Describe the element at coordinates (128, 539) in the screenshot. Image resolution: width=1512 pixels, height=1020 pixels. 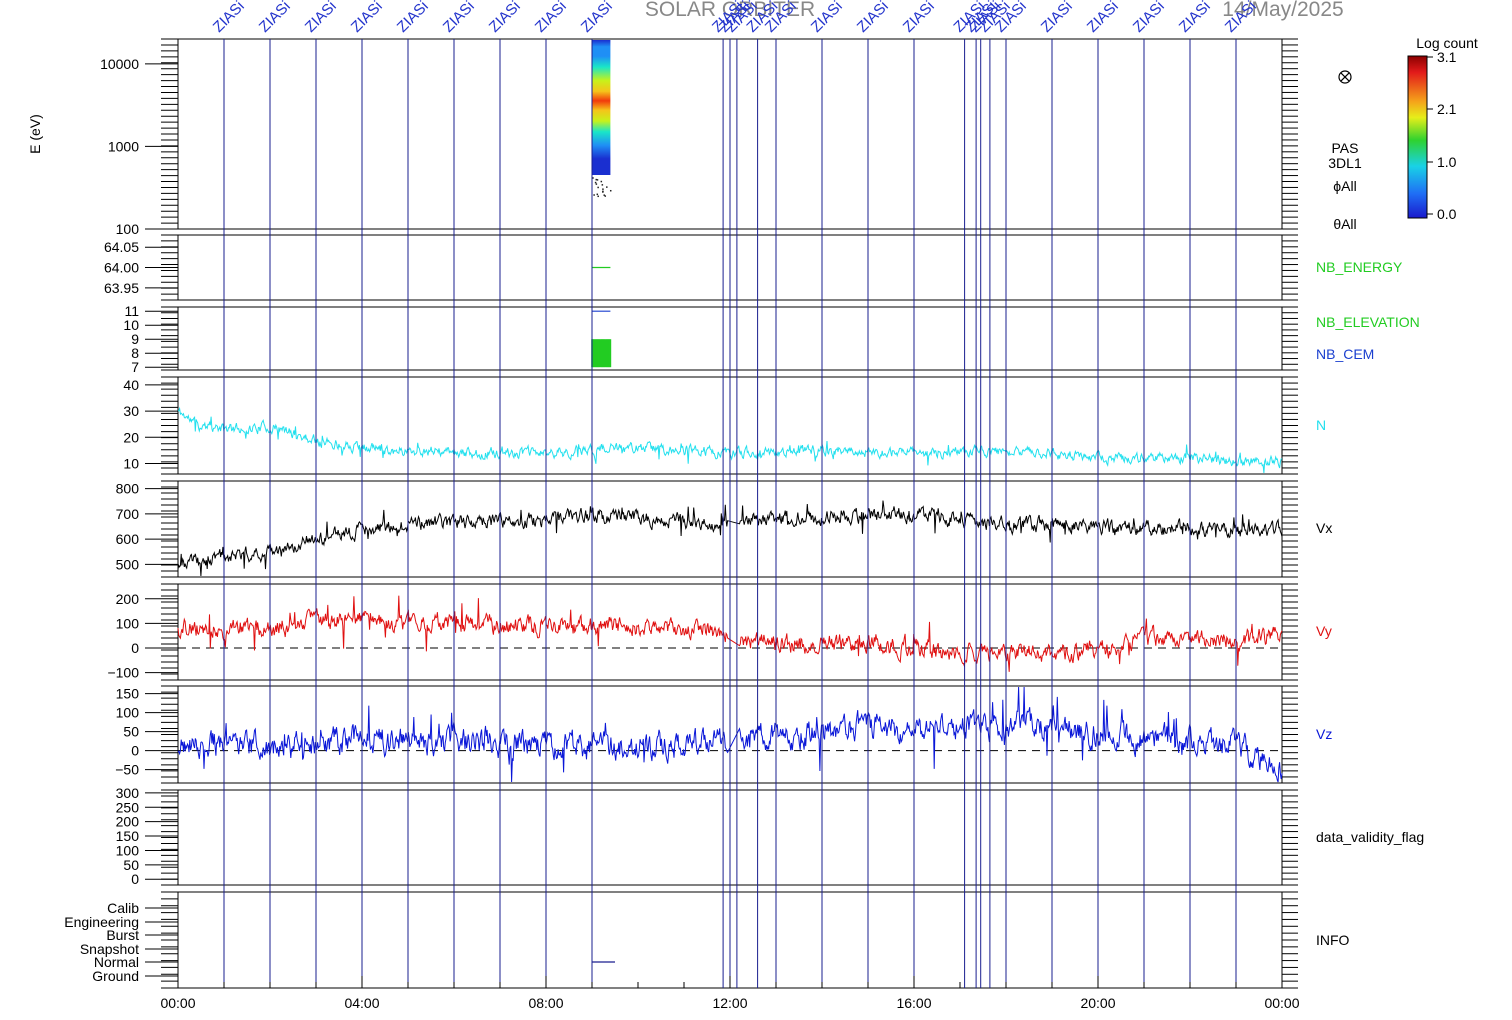
I see `ytick-vx-2: 600` at that location.